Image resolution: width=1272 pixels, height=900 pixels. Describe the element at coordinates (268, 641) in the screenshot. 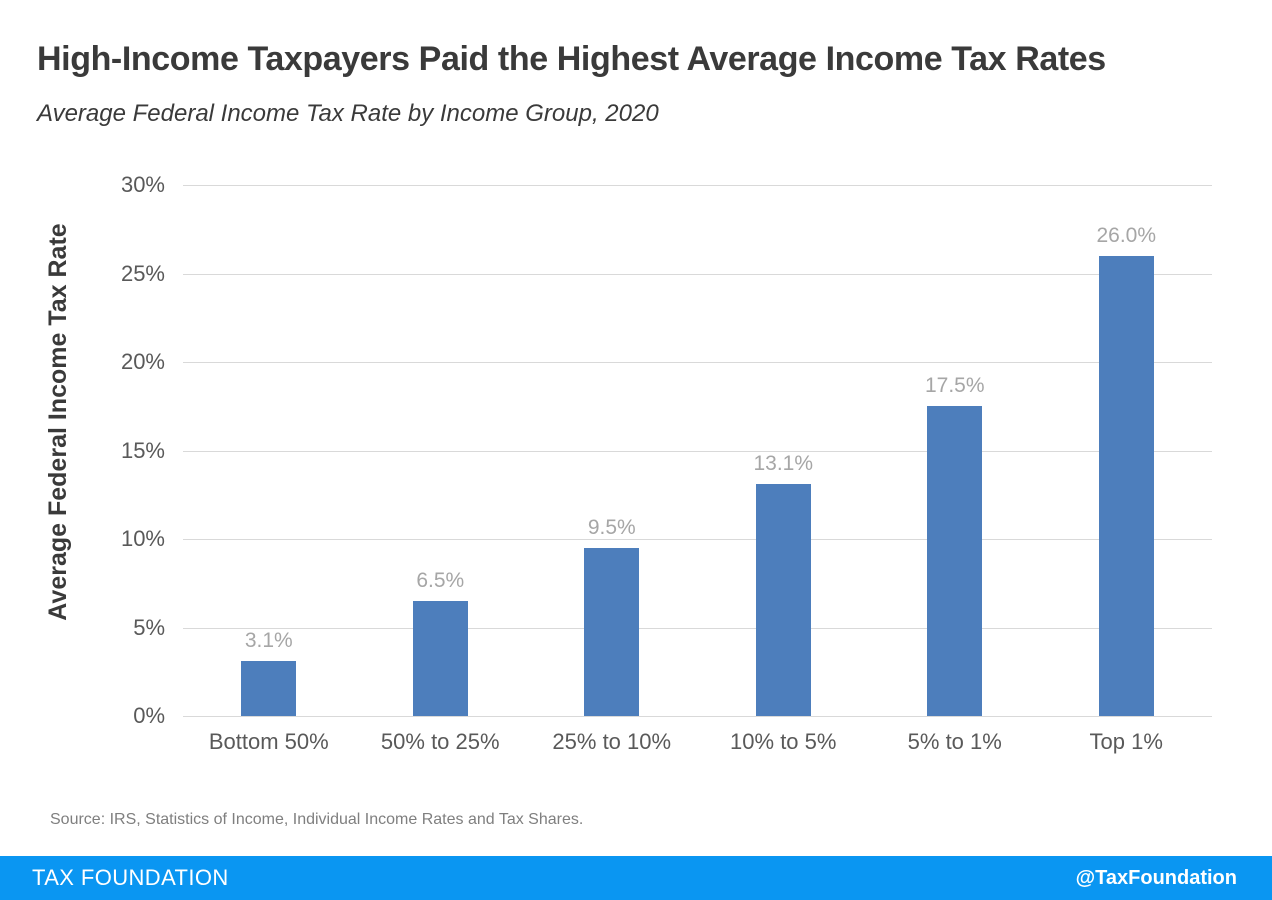

I see `bar-value-label: 3.1%` at that location.